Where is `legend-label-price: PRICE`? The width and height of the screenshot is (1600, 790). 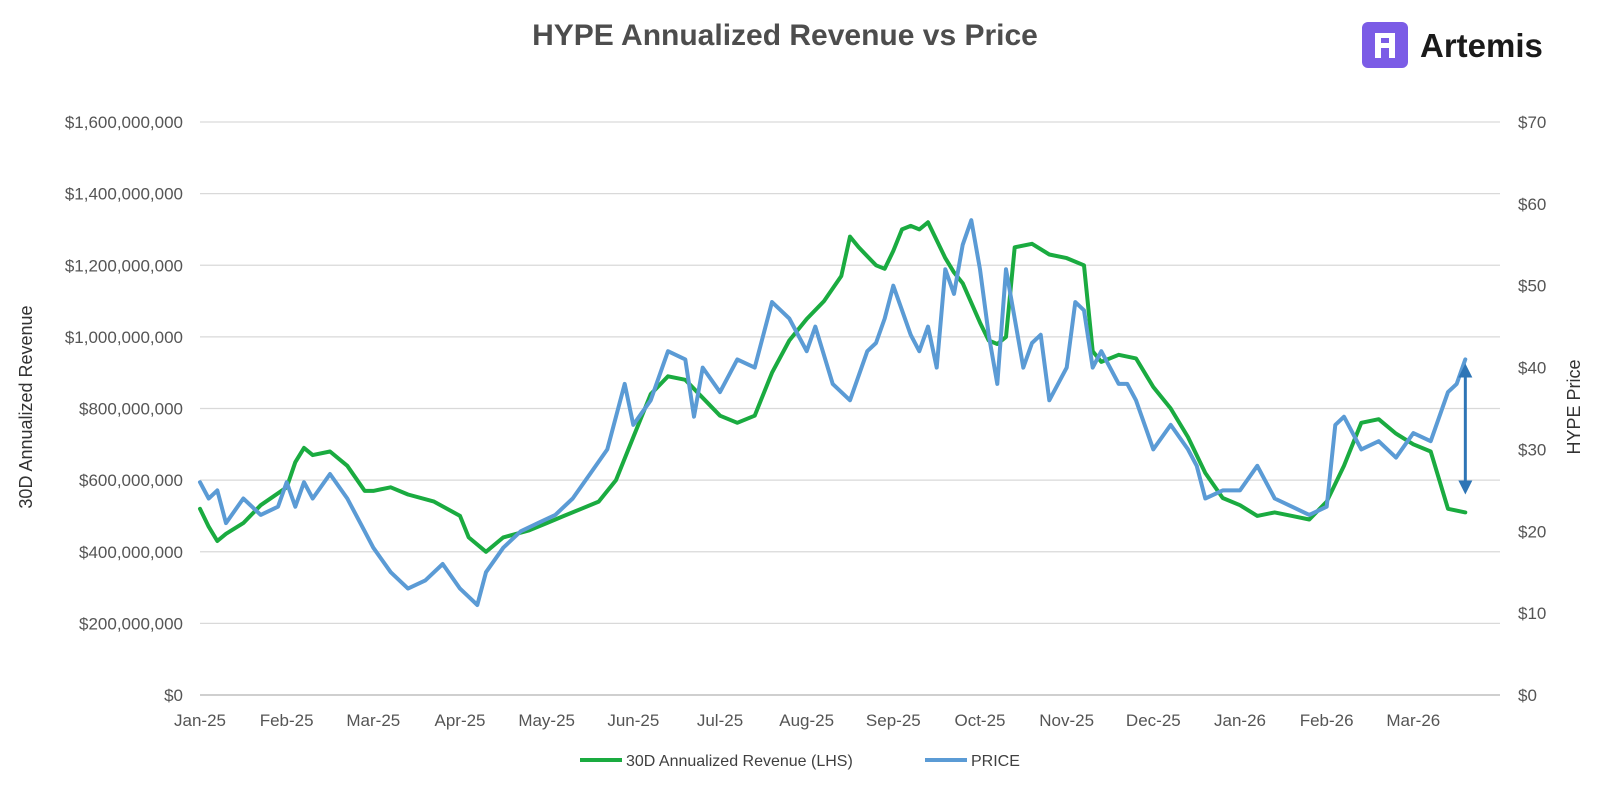 legend-label-price: PRICE is located at coordinates (995, 761).